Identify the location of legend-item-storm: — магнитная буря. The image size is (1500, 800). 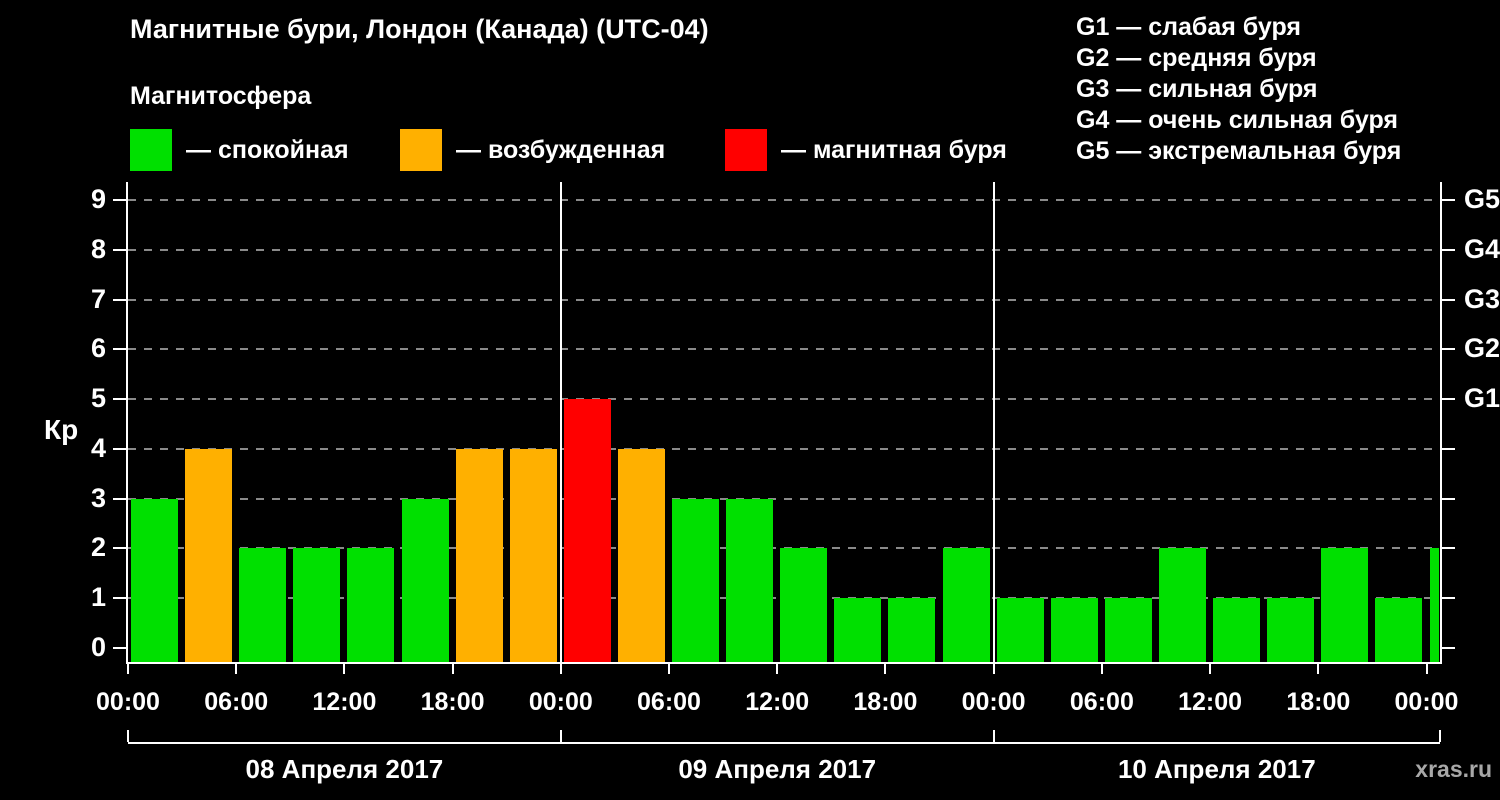
(866, 150).